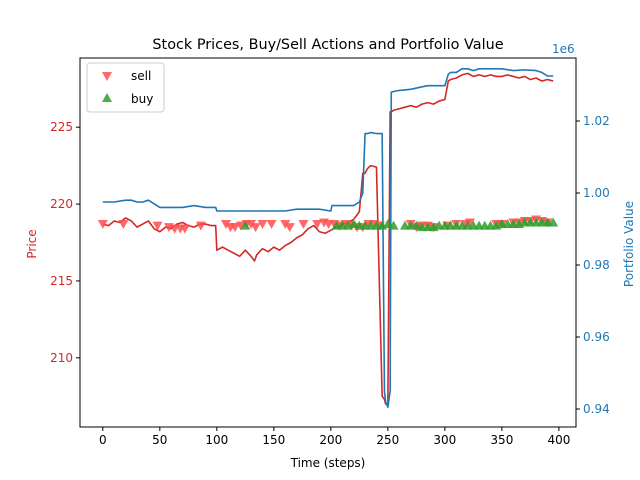 The height and width of the screenshot is (480, 640). I want to click on x-axis-label: Time (steps), so click(328, 463).